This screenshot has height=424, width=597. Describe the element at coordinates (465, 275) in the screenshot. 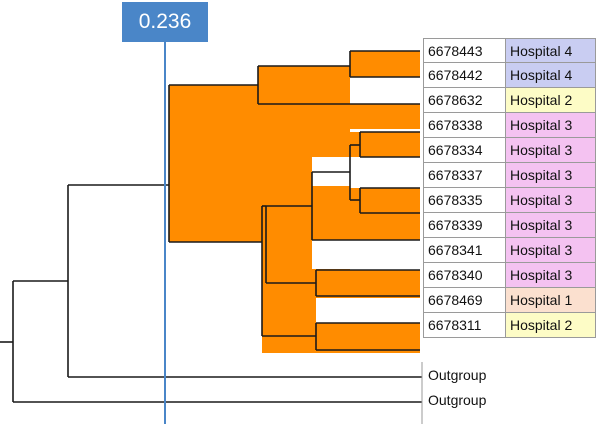

I see `sample-id: 6678340` at that location.